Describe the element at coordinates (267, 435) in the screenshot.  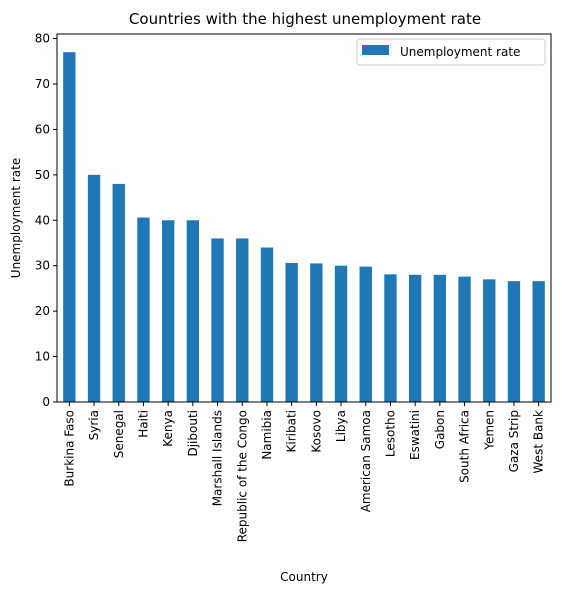
I see `x-tick-label: Namibia` at that location.